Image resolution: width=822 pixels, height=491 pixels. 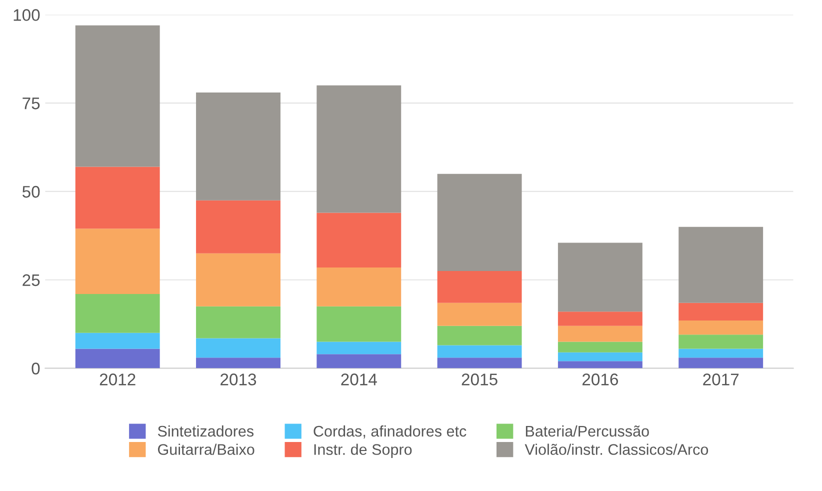 I want to click on x-tick-label: 2012, so click(x=118, y=380).